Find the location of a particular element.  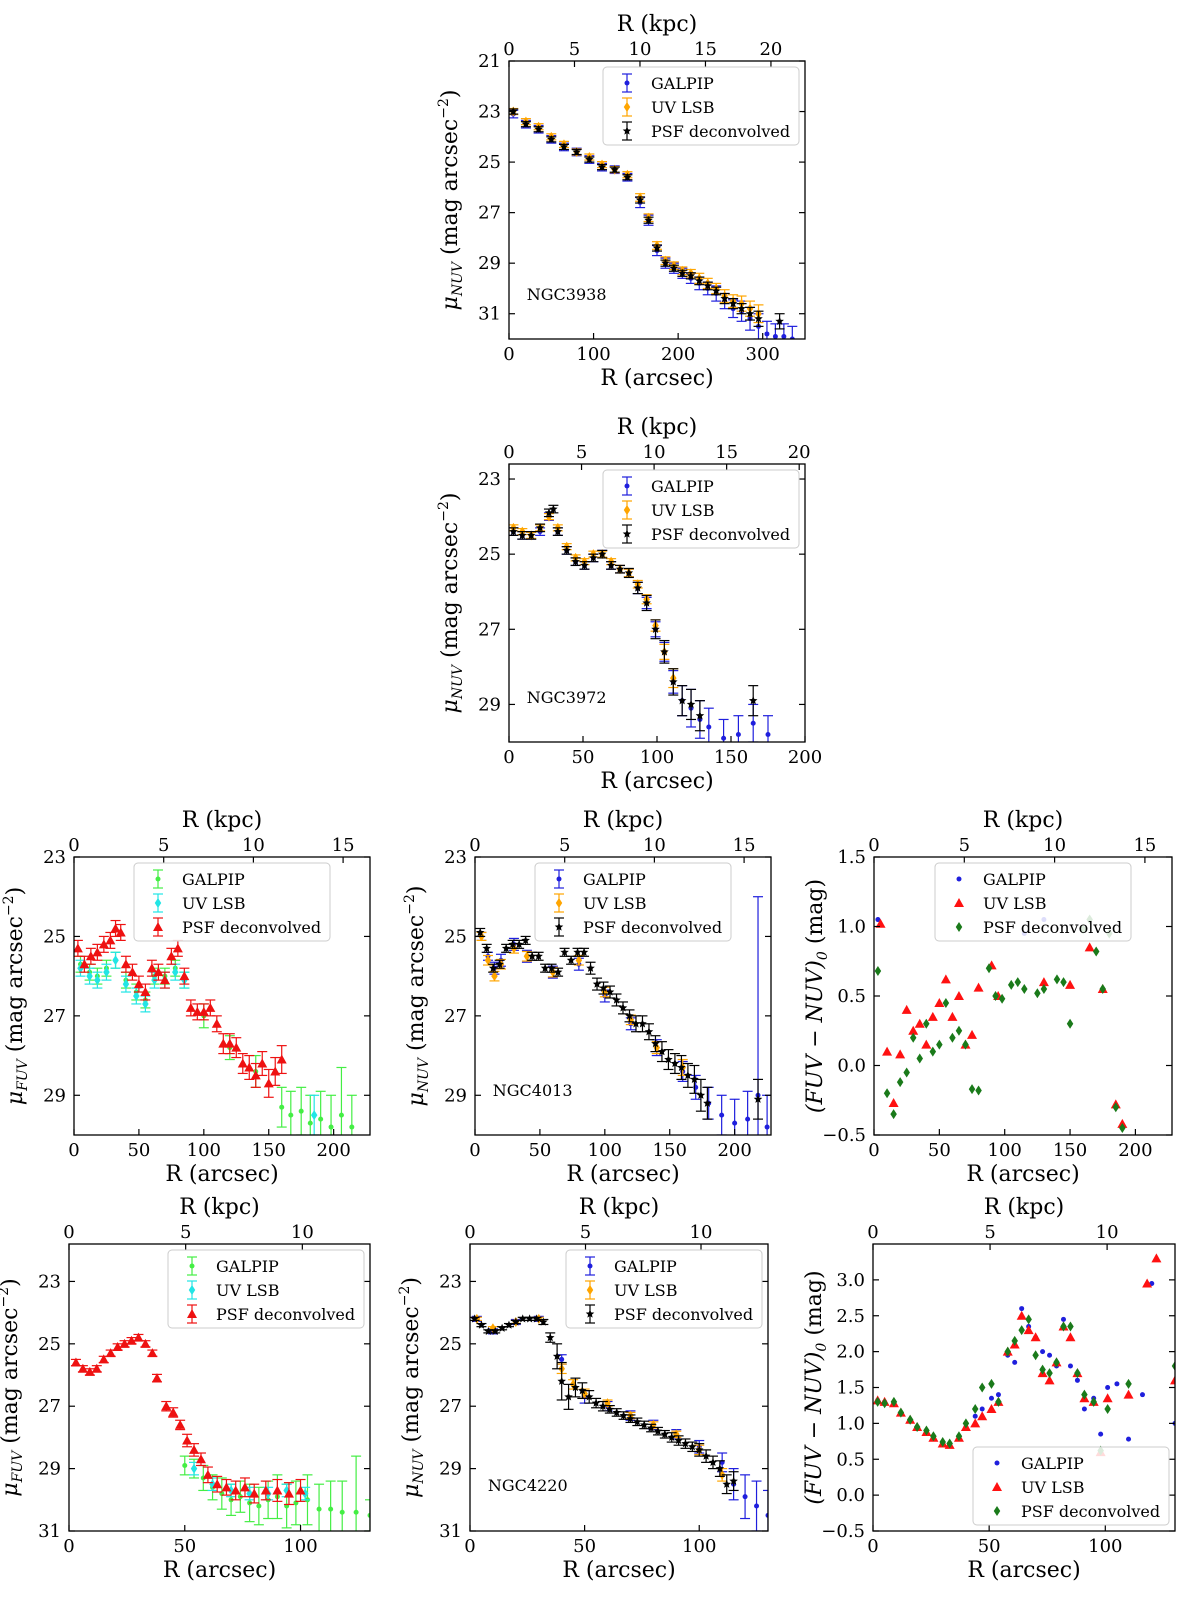

plot-area is located at coordinates (619, 1422).